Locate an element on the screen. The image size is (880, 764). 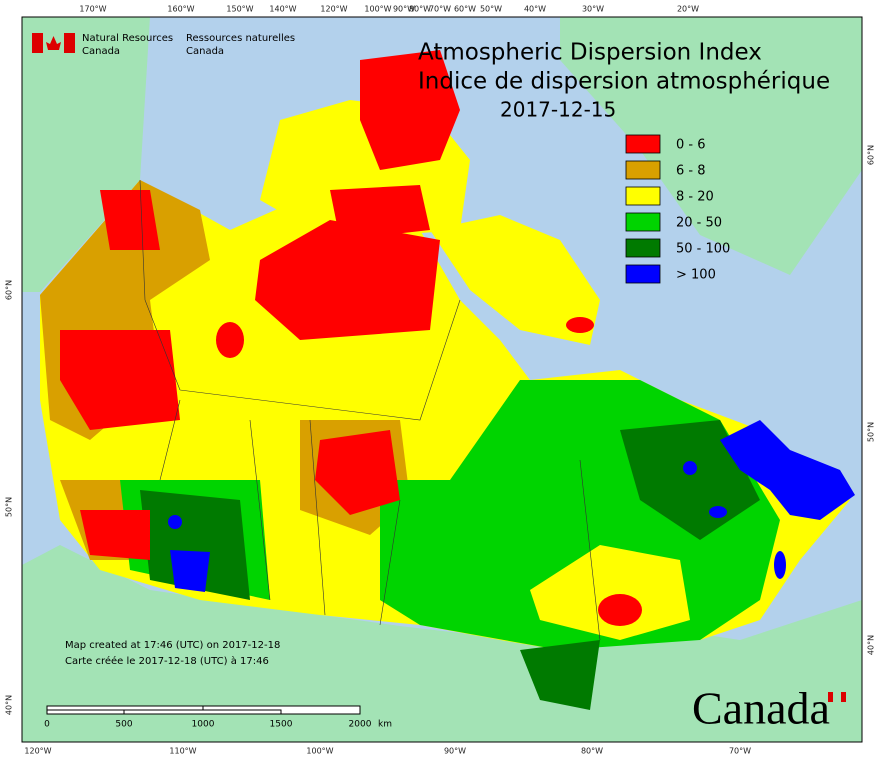
note: Carte créée le 2017-12-18 (UTC) à 17:46 is located at coordinates (167, 661).